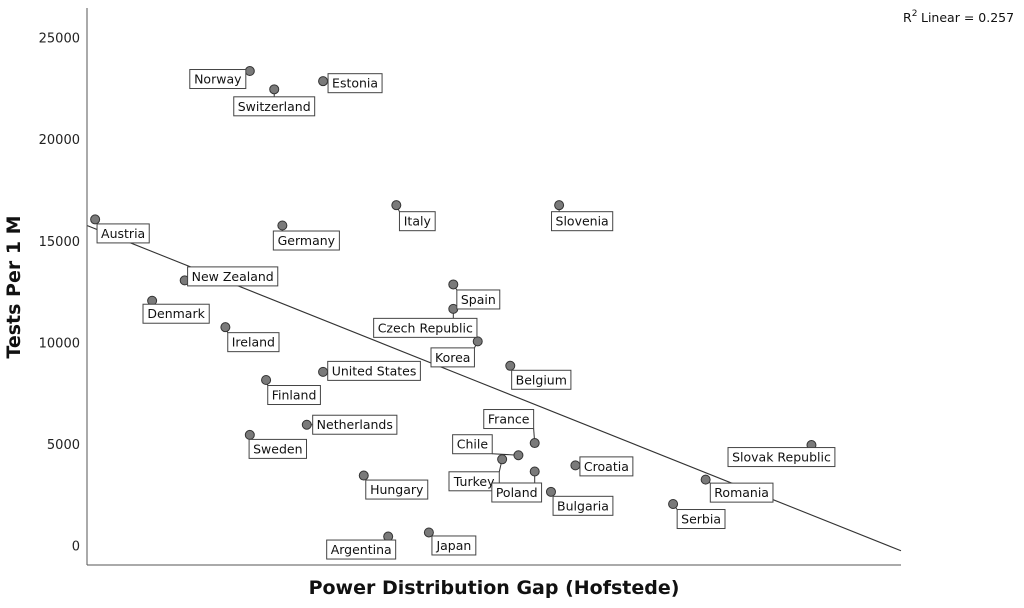  I want to click on point-label-text: Belgium, so click(541, 379).